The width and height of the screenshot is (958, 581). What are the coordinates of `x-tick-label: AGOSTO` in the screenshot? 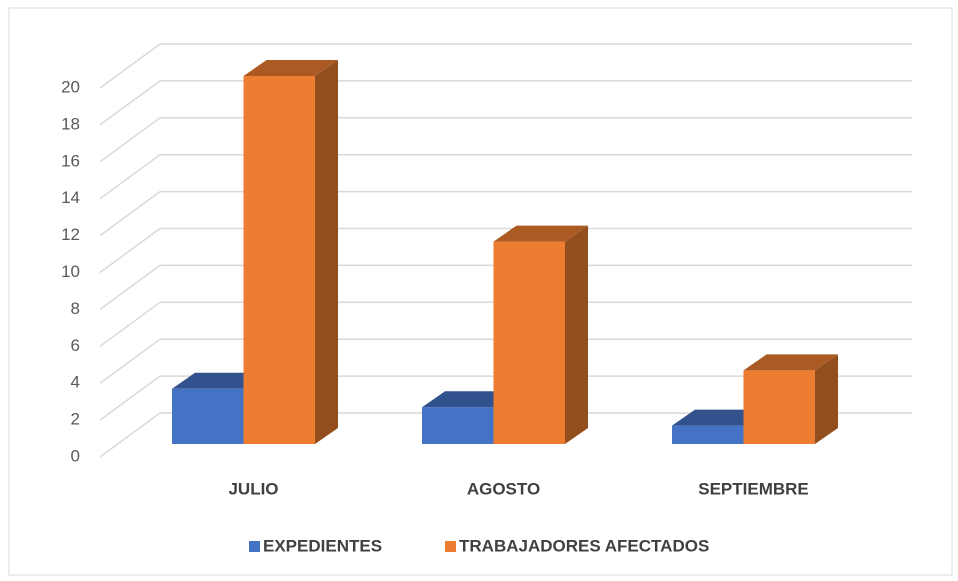 It's located at (503, 488).